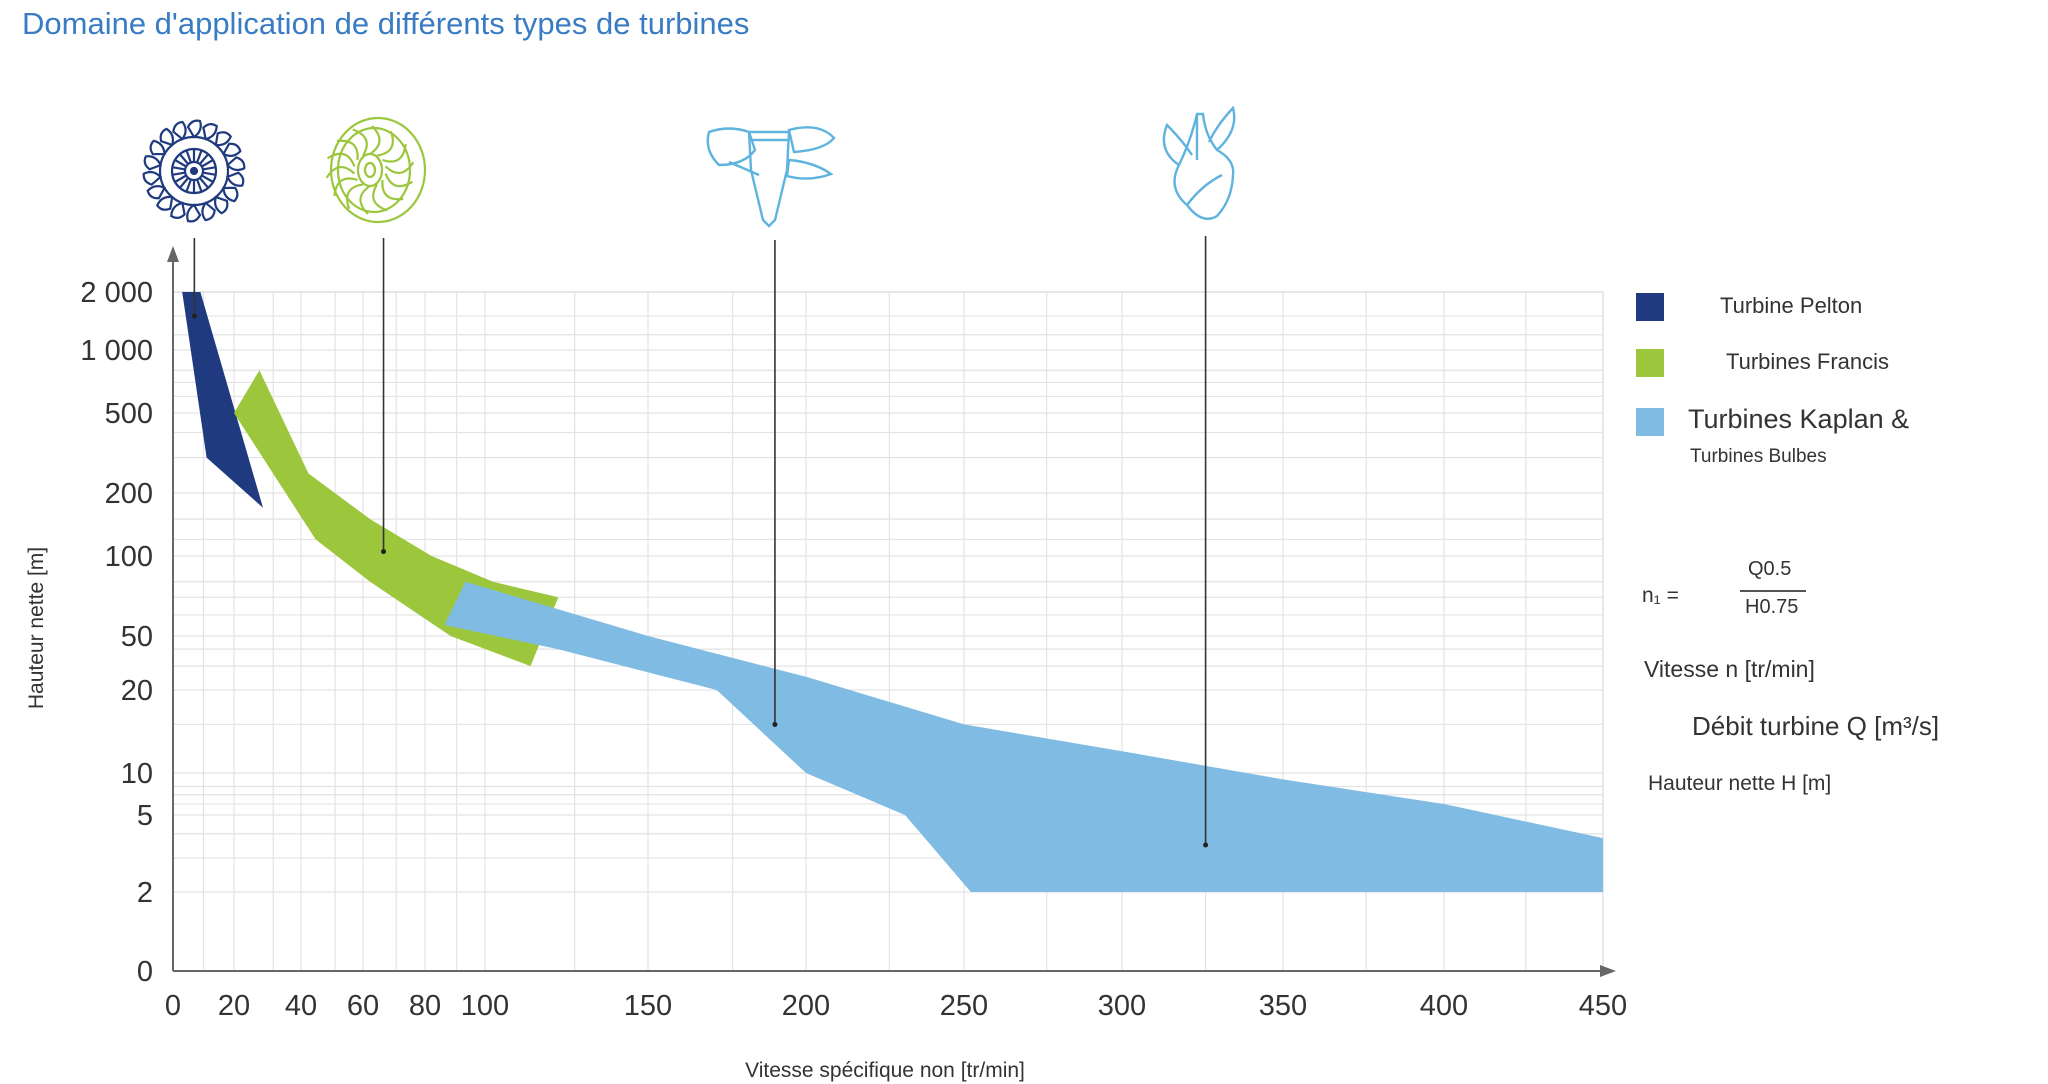 Image resolution: width=2048 pixels, height=1084 pixels. Describe the element at coordinates (116, 351) in the screenshot. I see `y-tick-label: 1 000` at that location.